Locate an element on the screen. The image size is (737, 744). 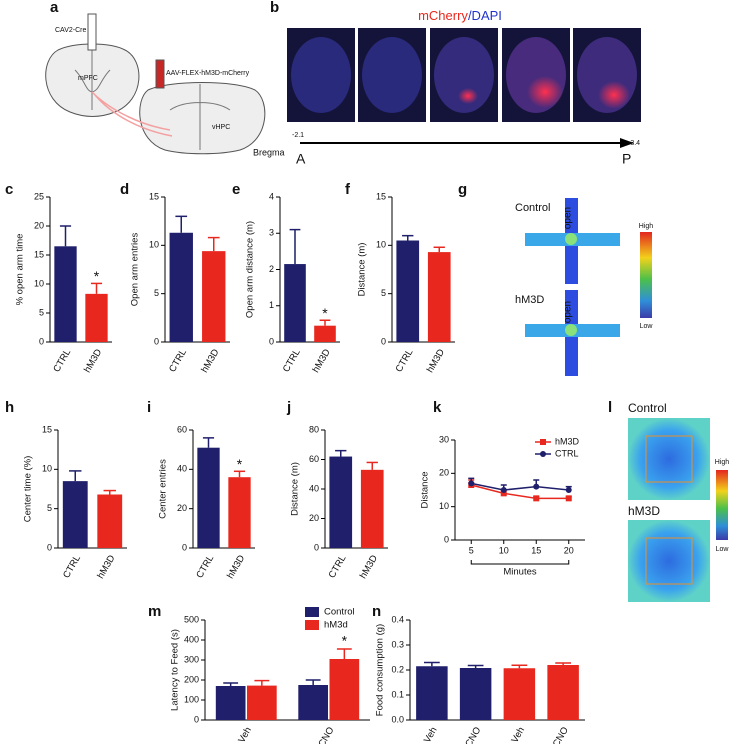
region-label: vHPC is located at coordinates (221, 127).